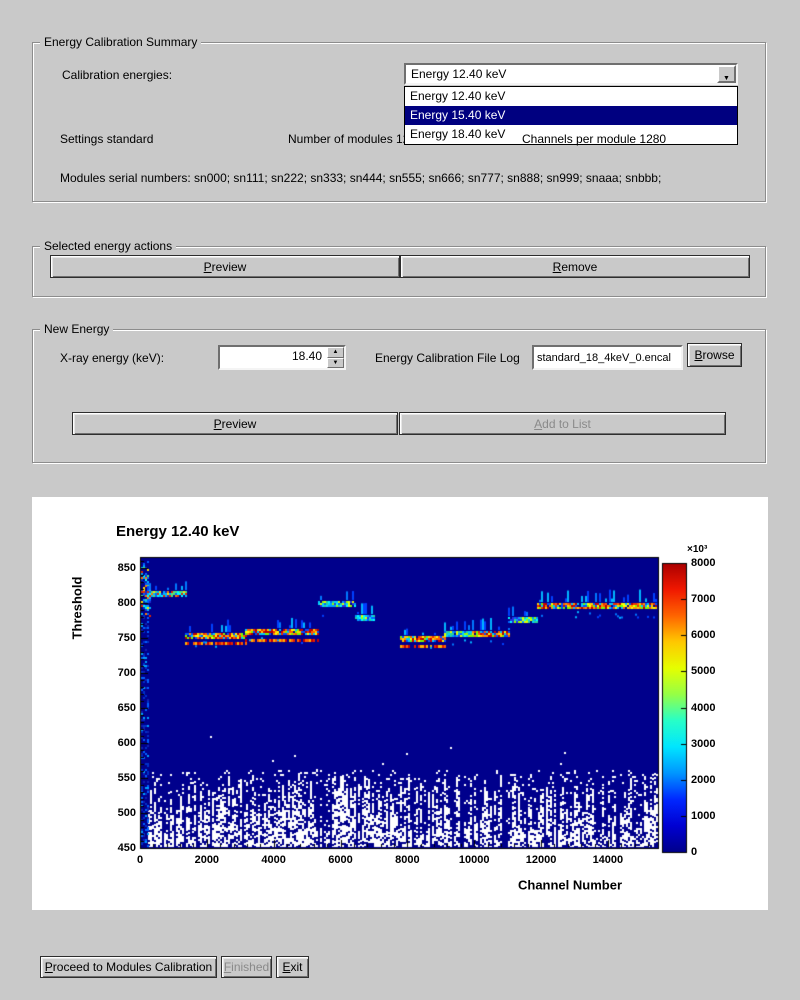 The height and width of the screenshot is (1000, 800). I want to click on x-tick-label: 10000, so click(474, 860).